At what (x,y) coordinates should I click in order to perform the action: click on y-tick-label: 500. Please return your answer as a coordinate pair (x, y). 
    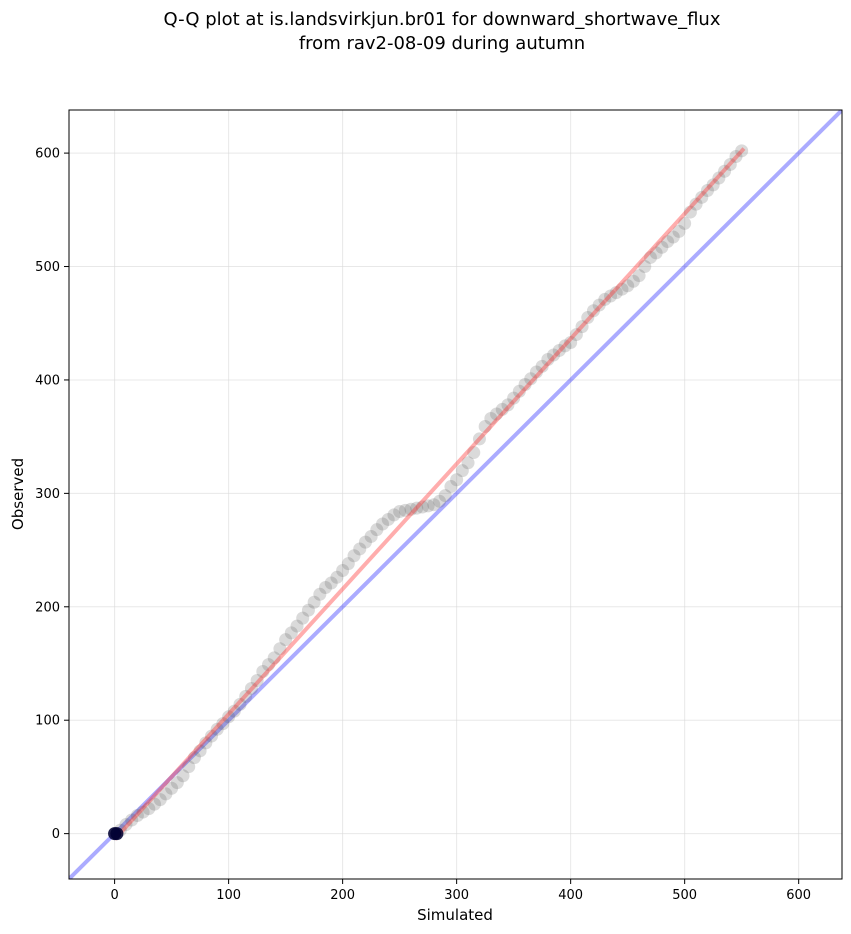
    Looking at the image, I should click on (47, 267).